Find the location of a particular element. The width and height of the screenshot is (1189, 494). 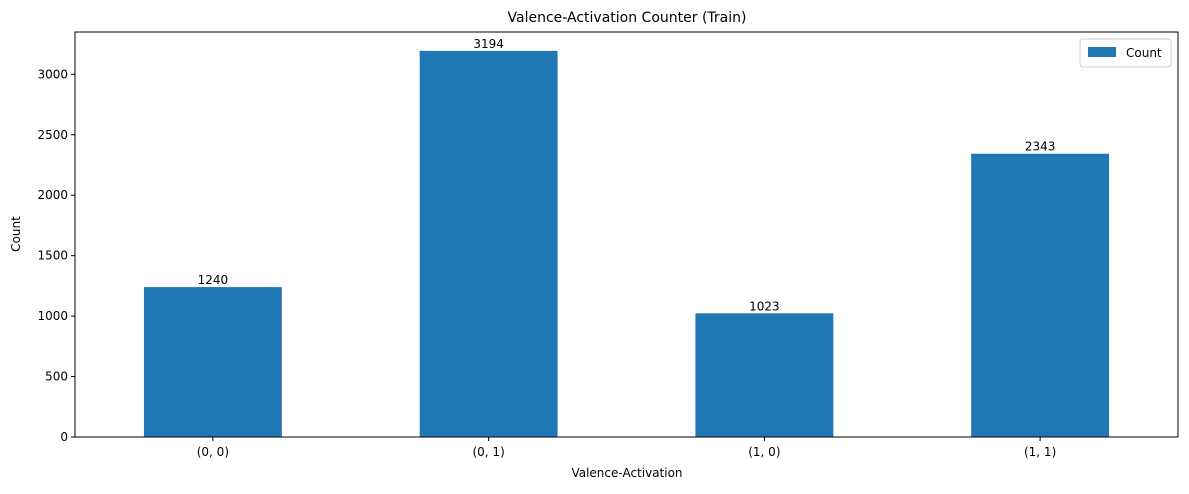

y-tick-label-4: 2000 is located at coordinates (52, 195).